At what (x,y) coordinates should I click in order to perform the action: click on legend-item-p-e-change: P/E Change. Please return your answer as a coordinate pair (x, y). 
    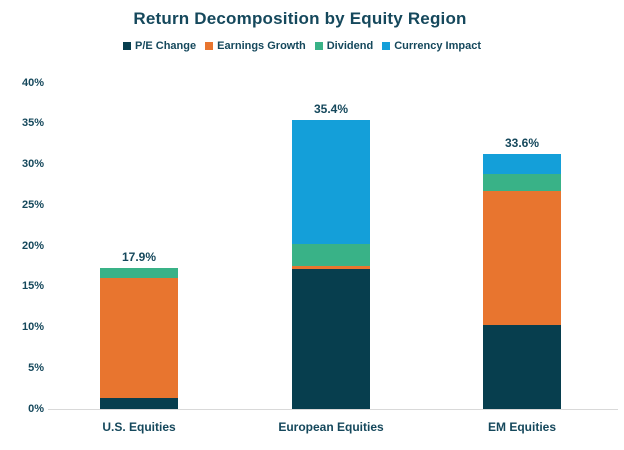
    Looking at the image, I should click on (159, 46).